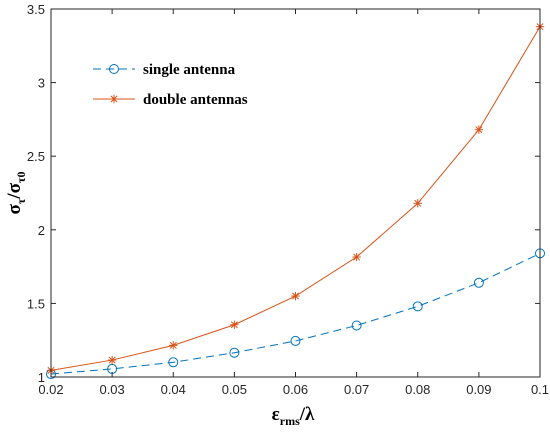  What do you see at coordinates (41, 230) in the screenshot?
I see `y-tick-label: 2` at bounding box center [41, 230].